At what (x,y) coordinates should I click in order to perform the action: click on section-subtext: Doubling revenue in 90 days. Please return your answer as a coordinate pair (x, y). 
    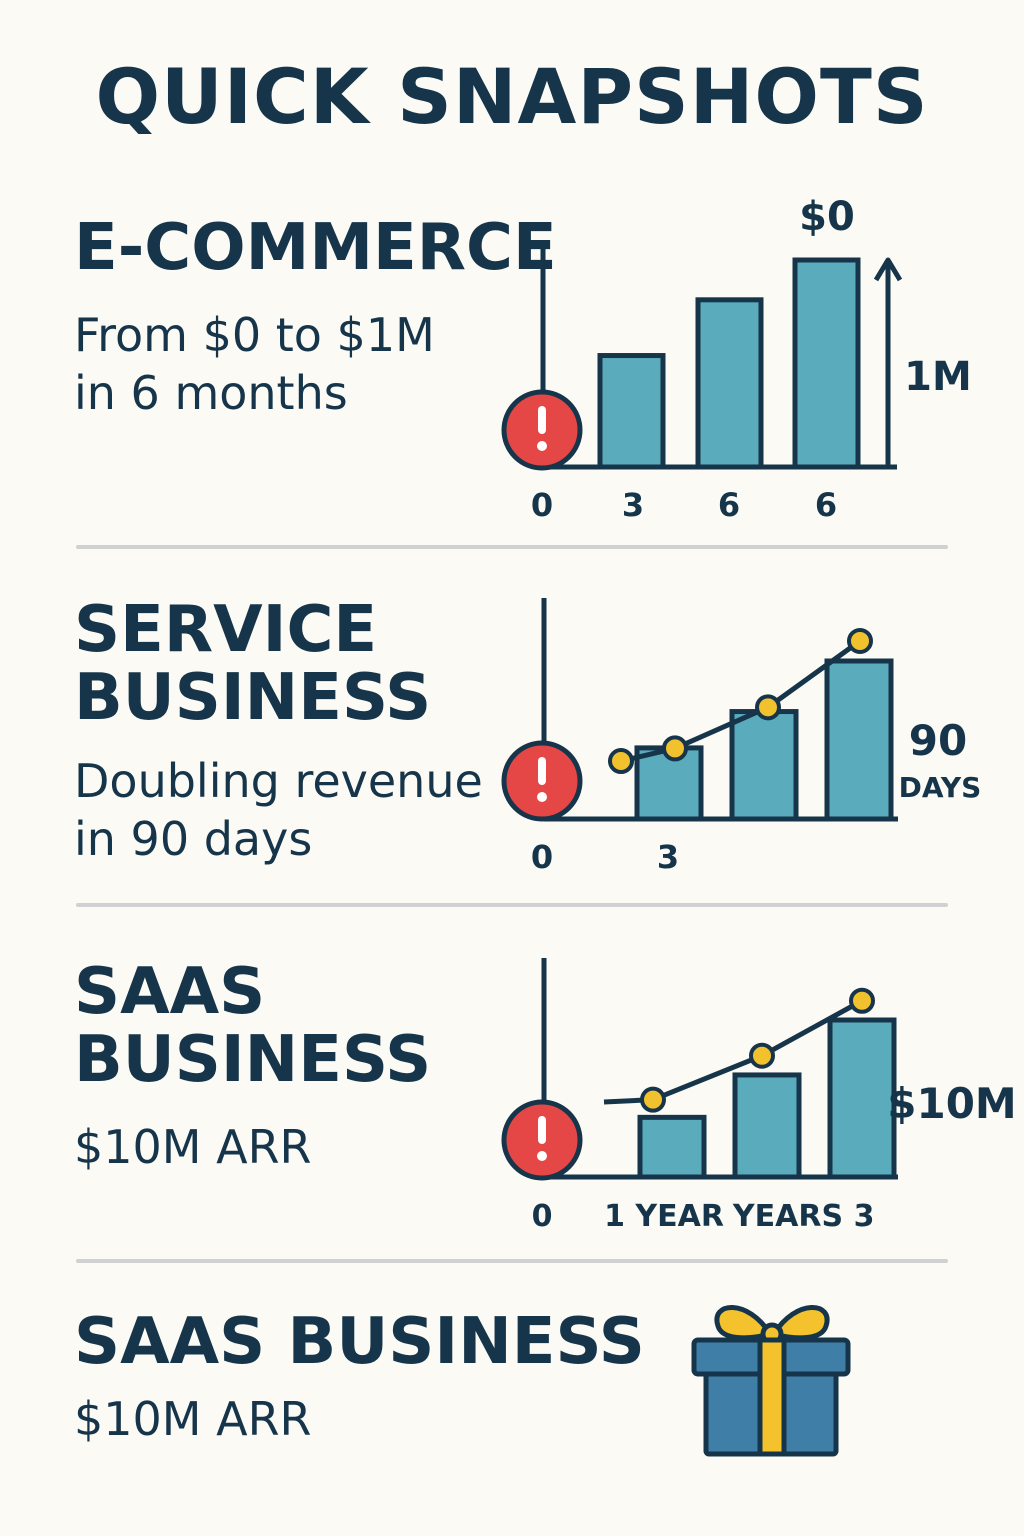
    Looking at the image, I should click on (278, 810).